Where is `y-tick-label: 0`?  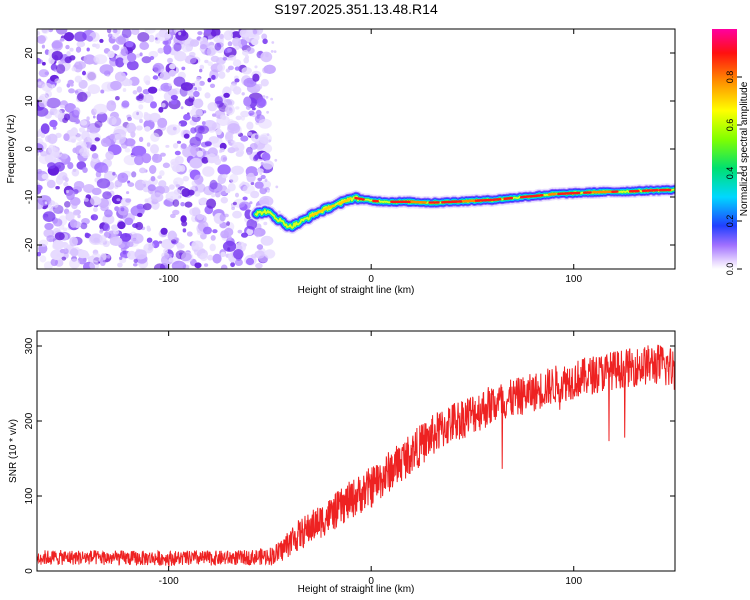 y-tick-label: 0 is located at coordinates (29, 571).